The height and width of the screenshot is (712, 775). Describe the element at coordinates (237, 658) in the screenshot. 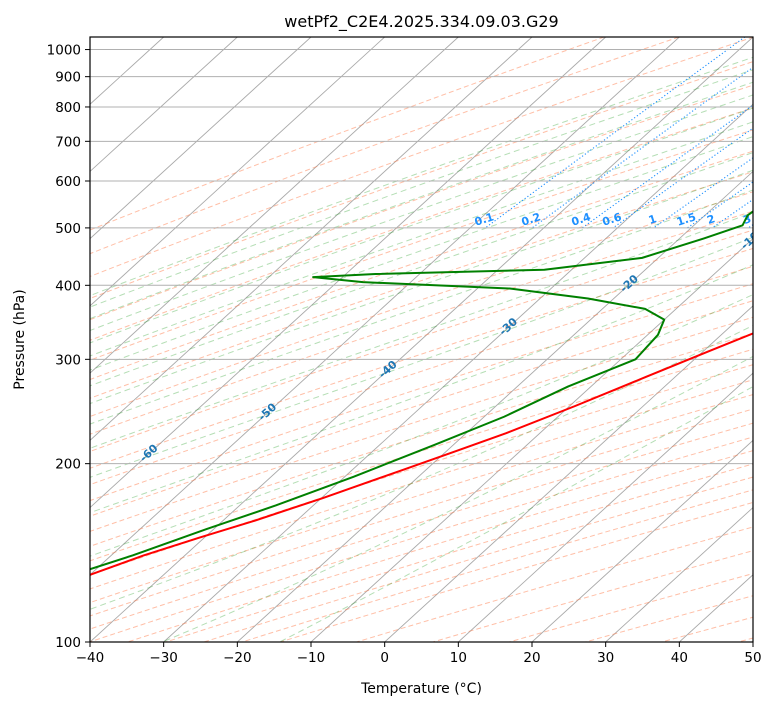

I see `x-tick-label: −20` at that location.